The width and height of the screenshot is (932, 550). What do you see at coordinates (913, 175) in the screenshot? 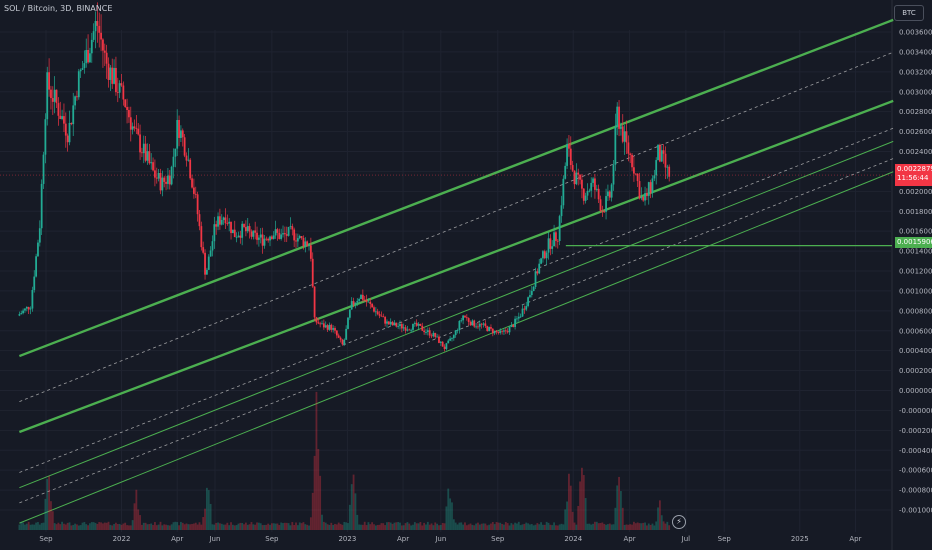
I see `current-price-badge: 0.0022879 11:56:44` at bounding box center [913, 175].